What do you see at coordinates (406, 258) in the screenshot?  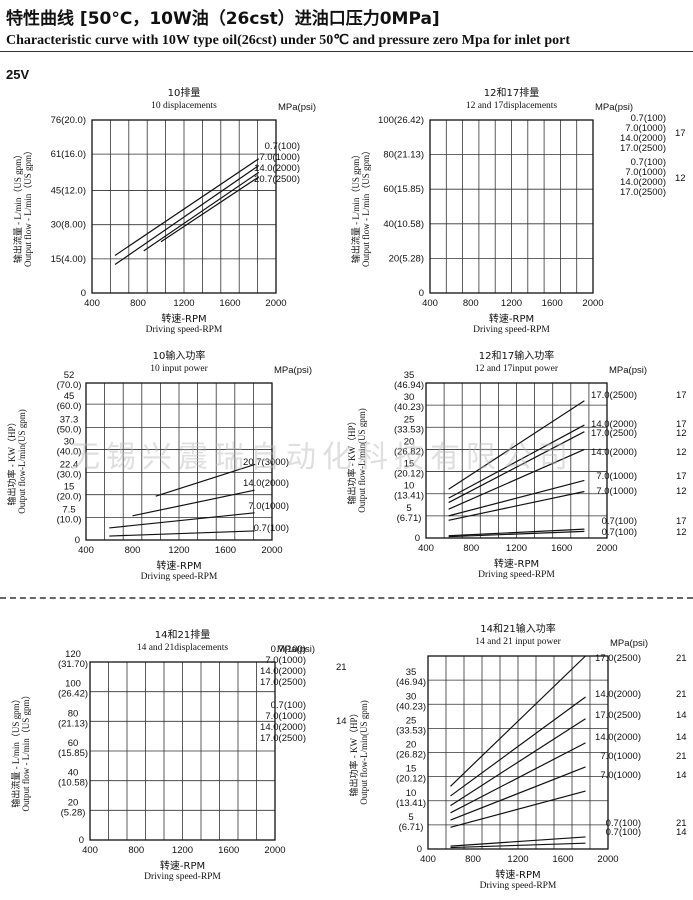 I see `y-tick-label: 20(5.28)` at bounding box center [406, 258].